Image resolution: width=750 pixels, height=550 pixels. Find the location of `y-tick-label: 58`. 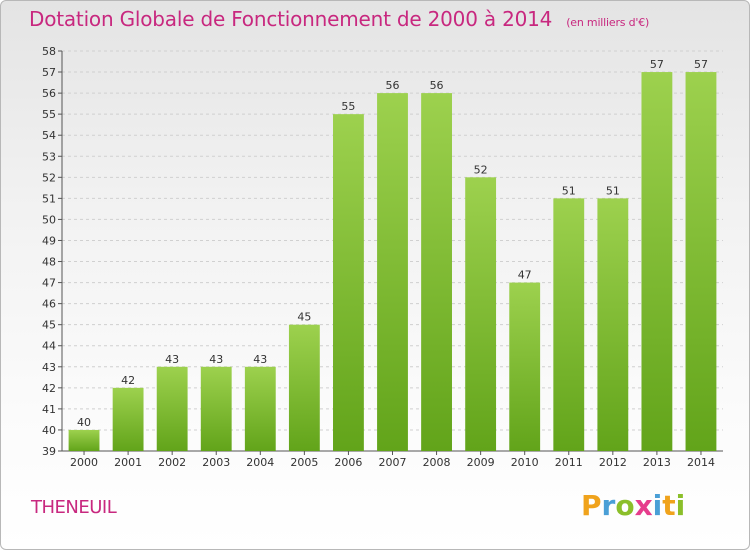

y-tick-label: 58 is located at coordinates (49, 51).